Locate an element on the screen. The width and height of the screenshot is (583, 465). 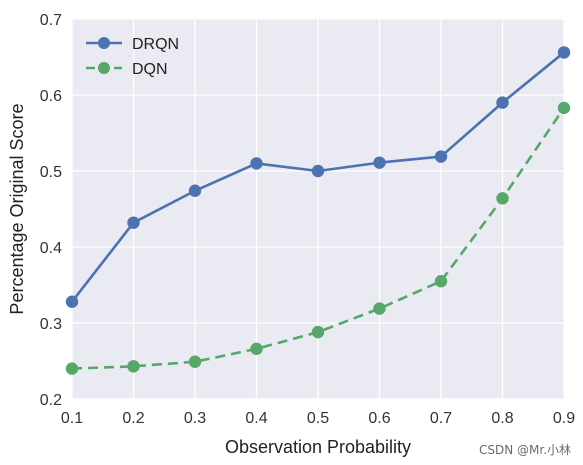
y-tick-label: 0.2 is located at coordinates (51, 400).